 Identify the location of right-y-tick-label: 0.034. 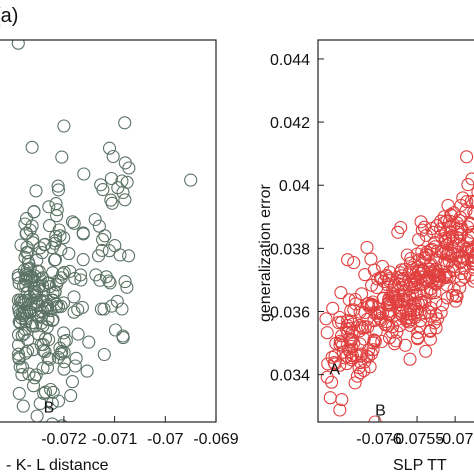
(290, 376).